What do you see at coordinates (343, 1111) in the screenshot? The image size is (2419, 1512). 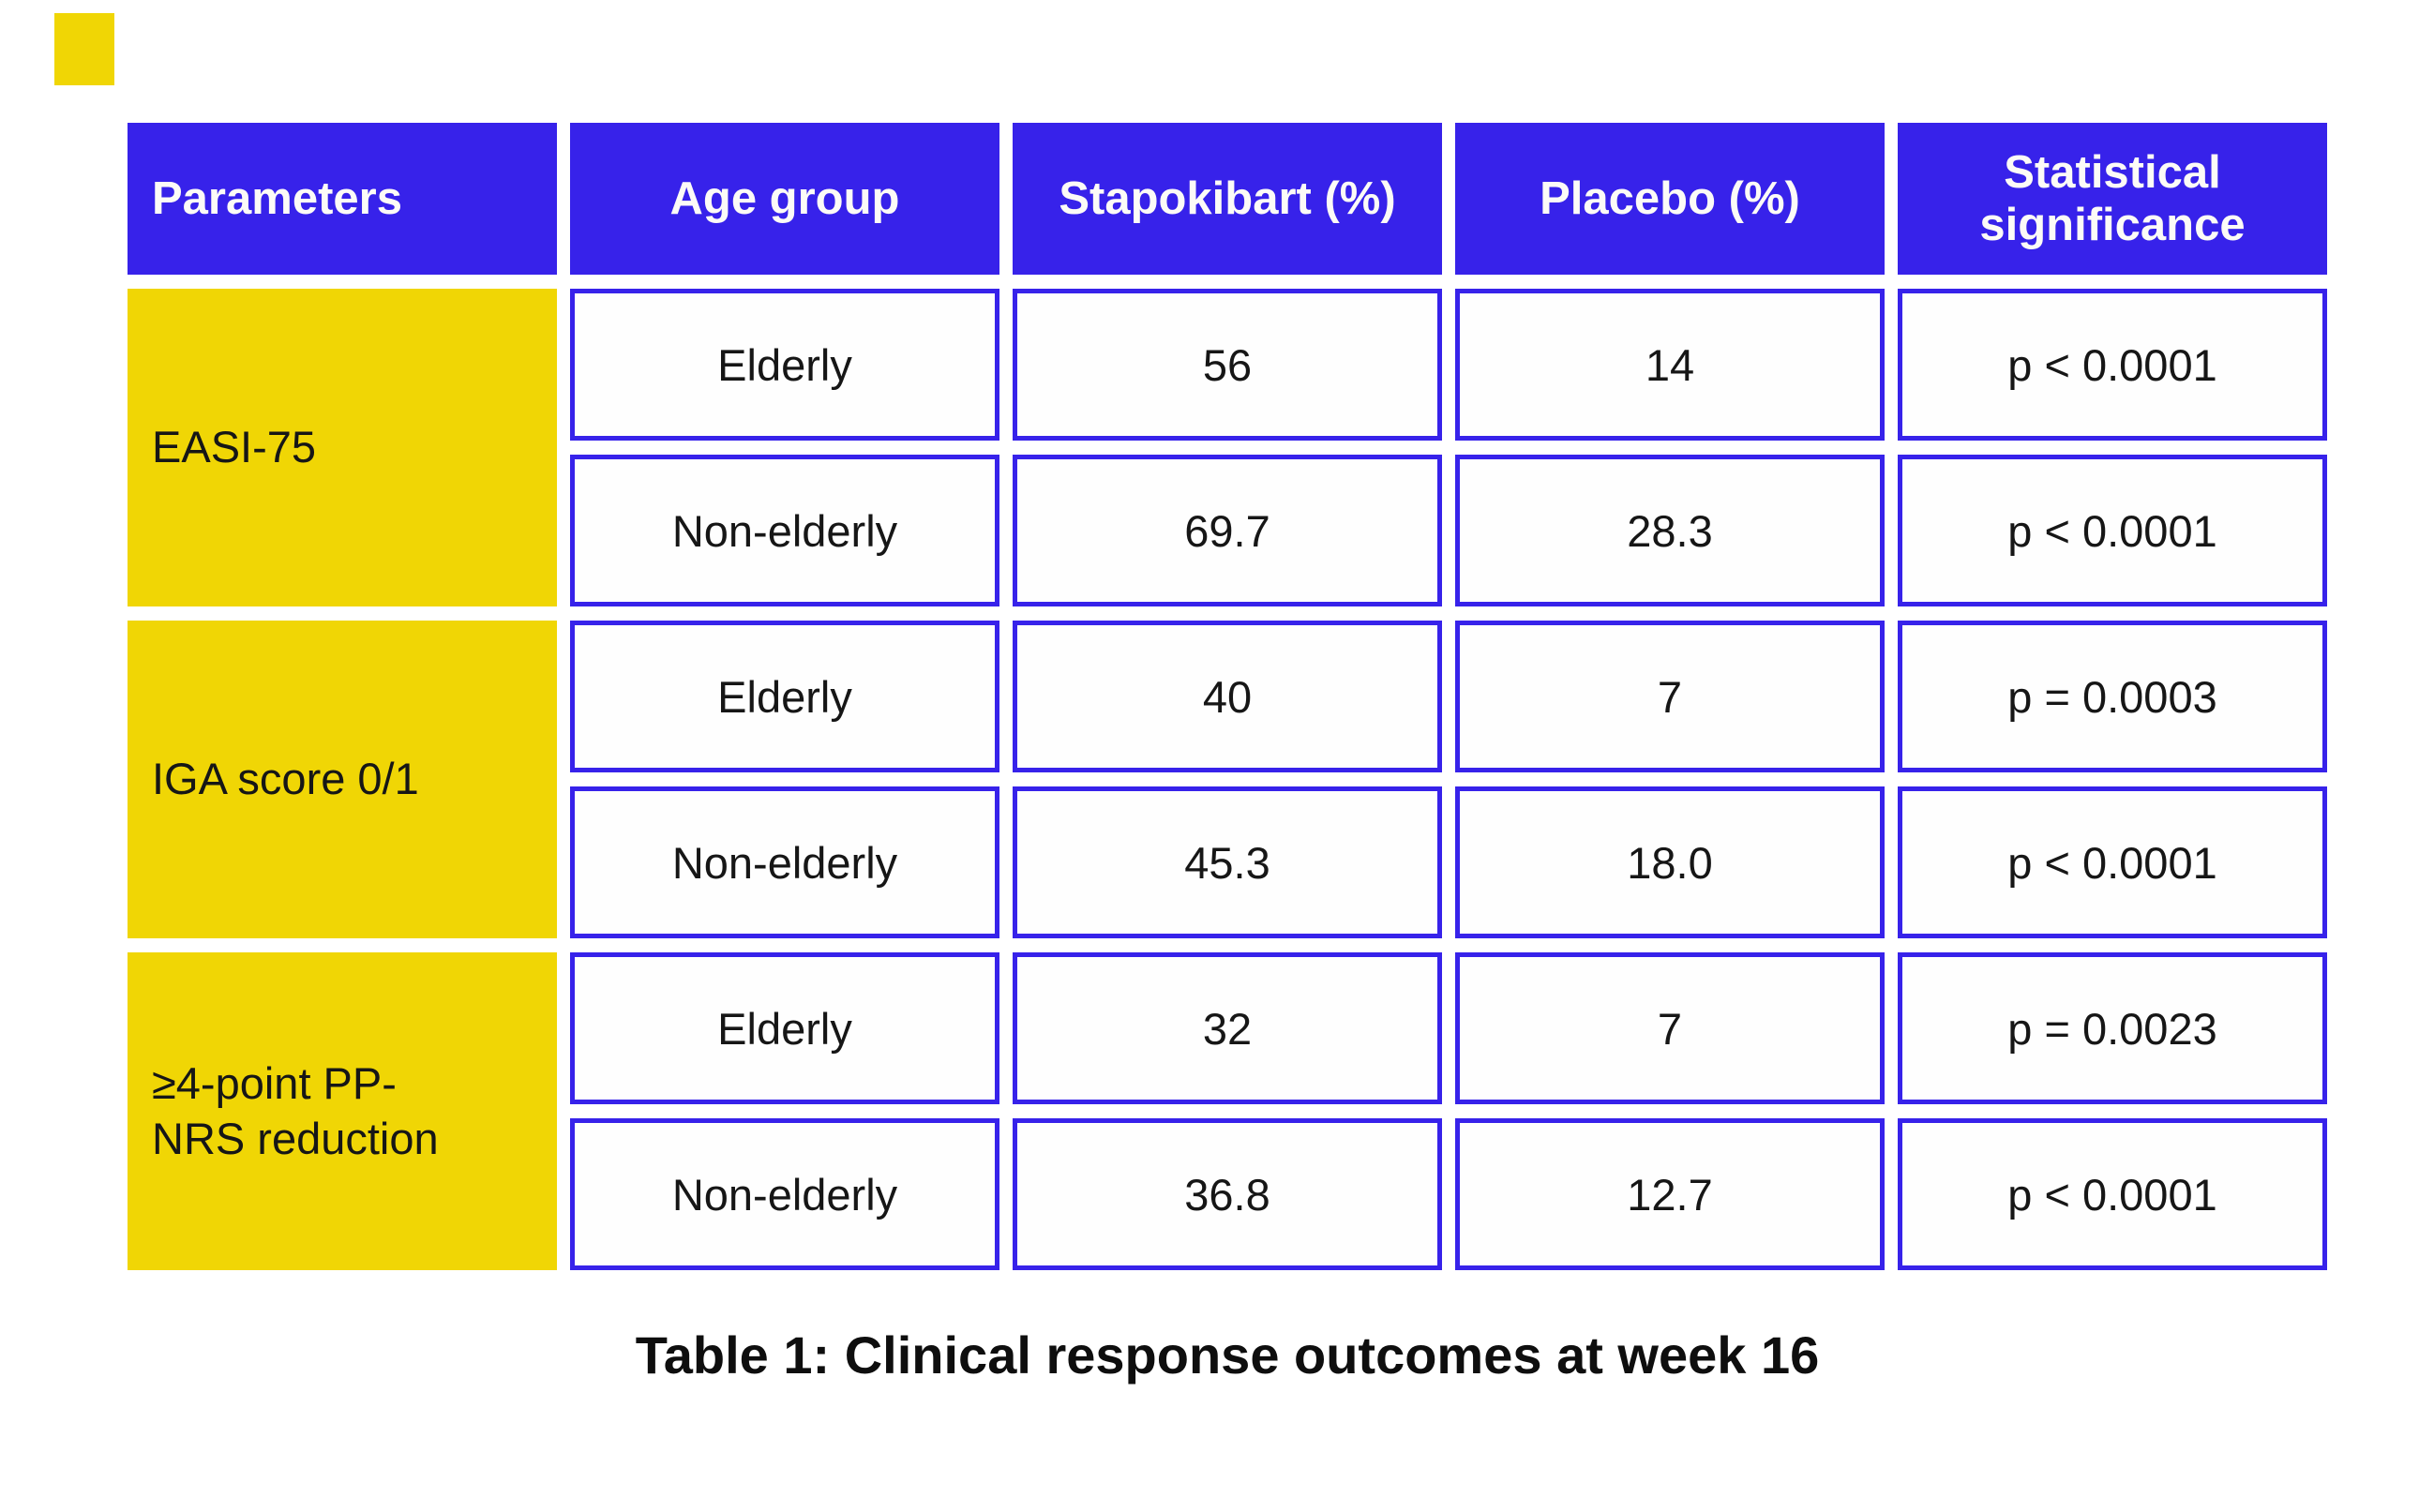 I see `parameter-cell-ppnrs: ≥4-point PP-NRS reduction` at bounding box center [343, 1111].